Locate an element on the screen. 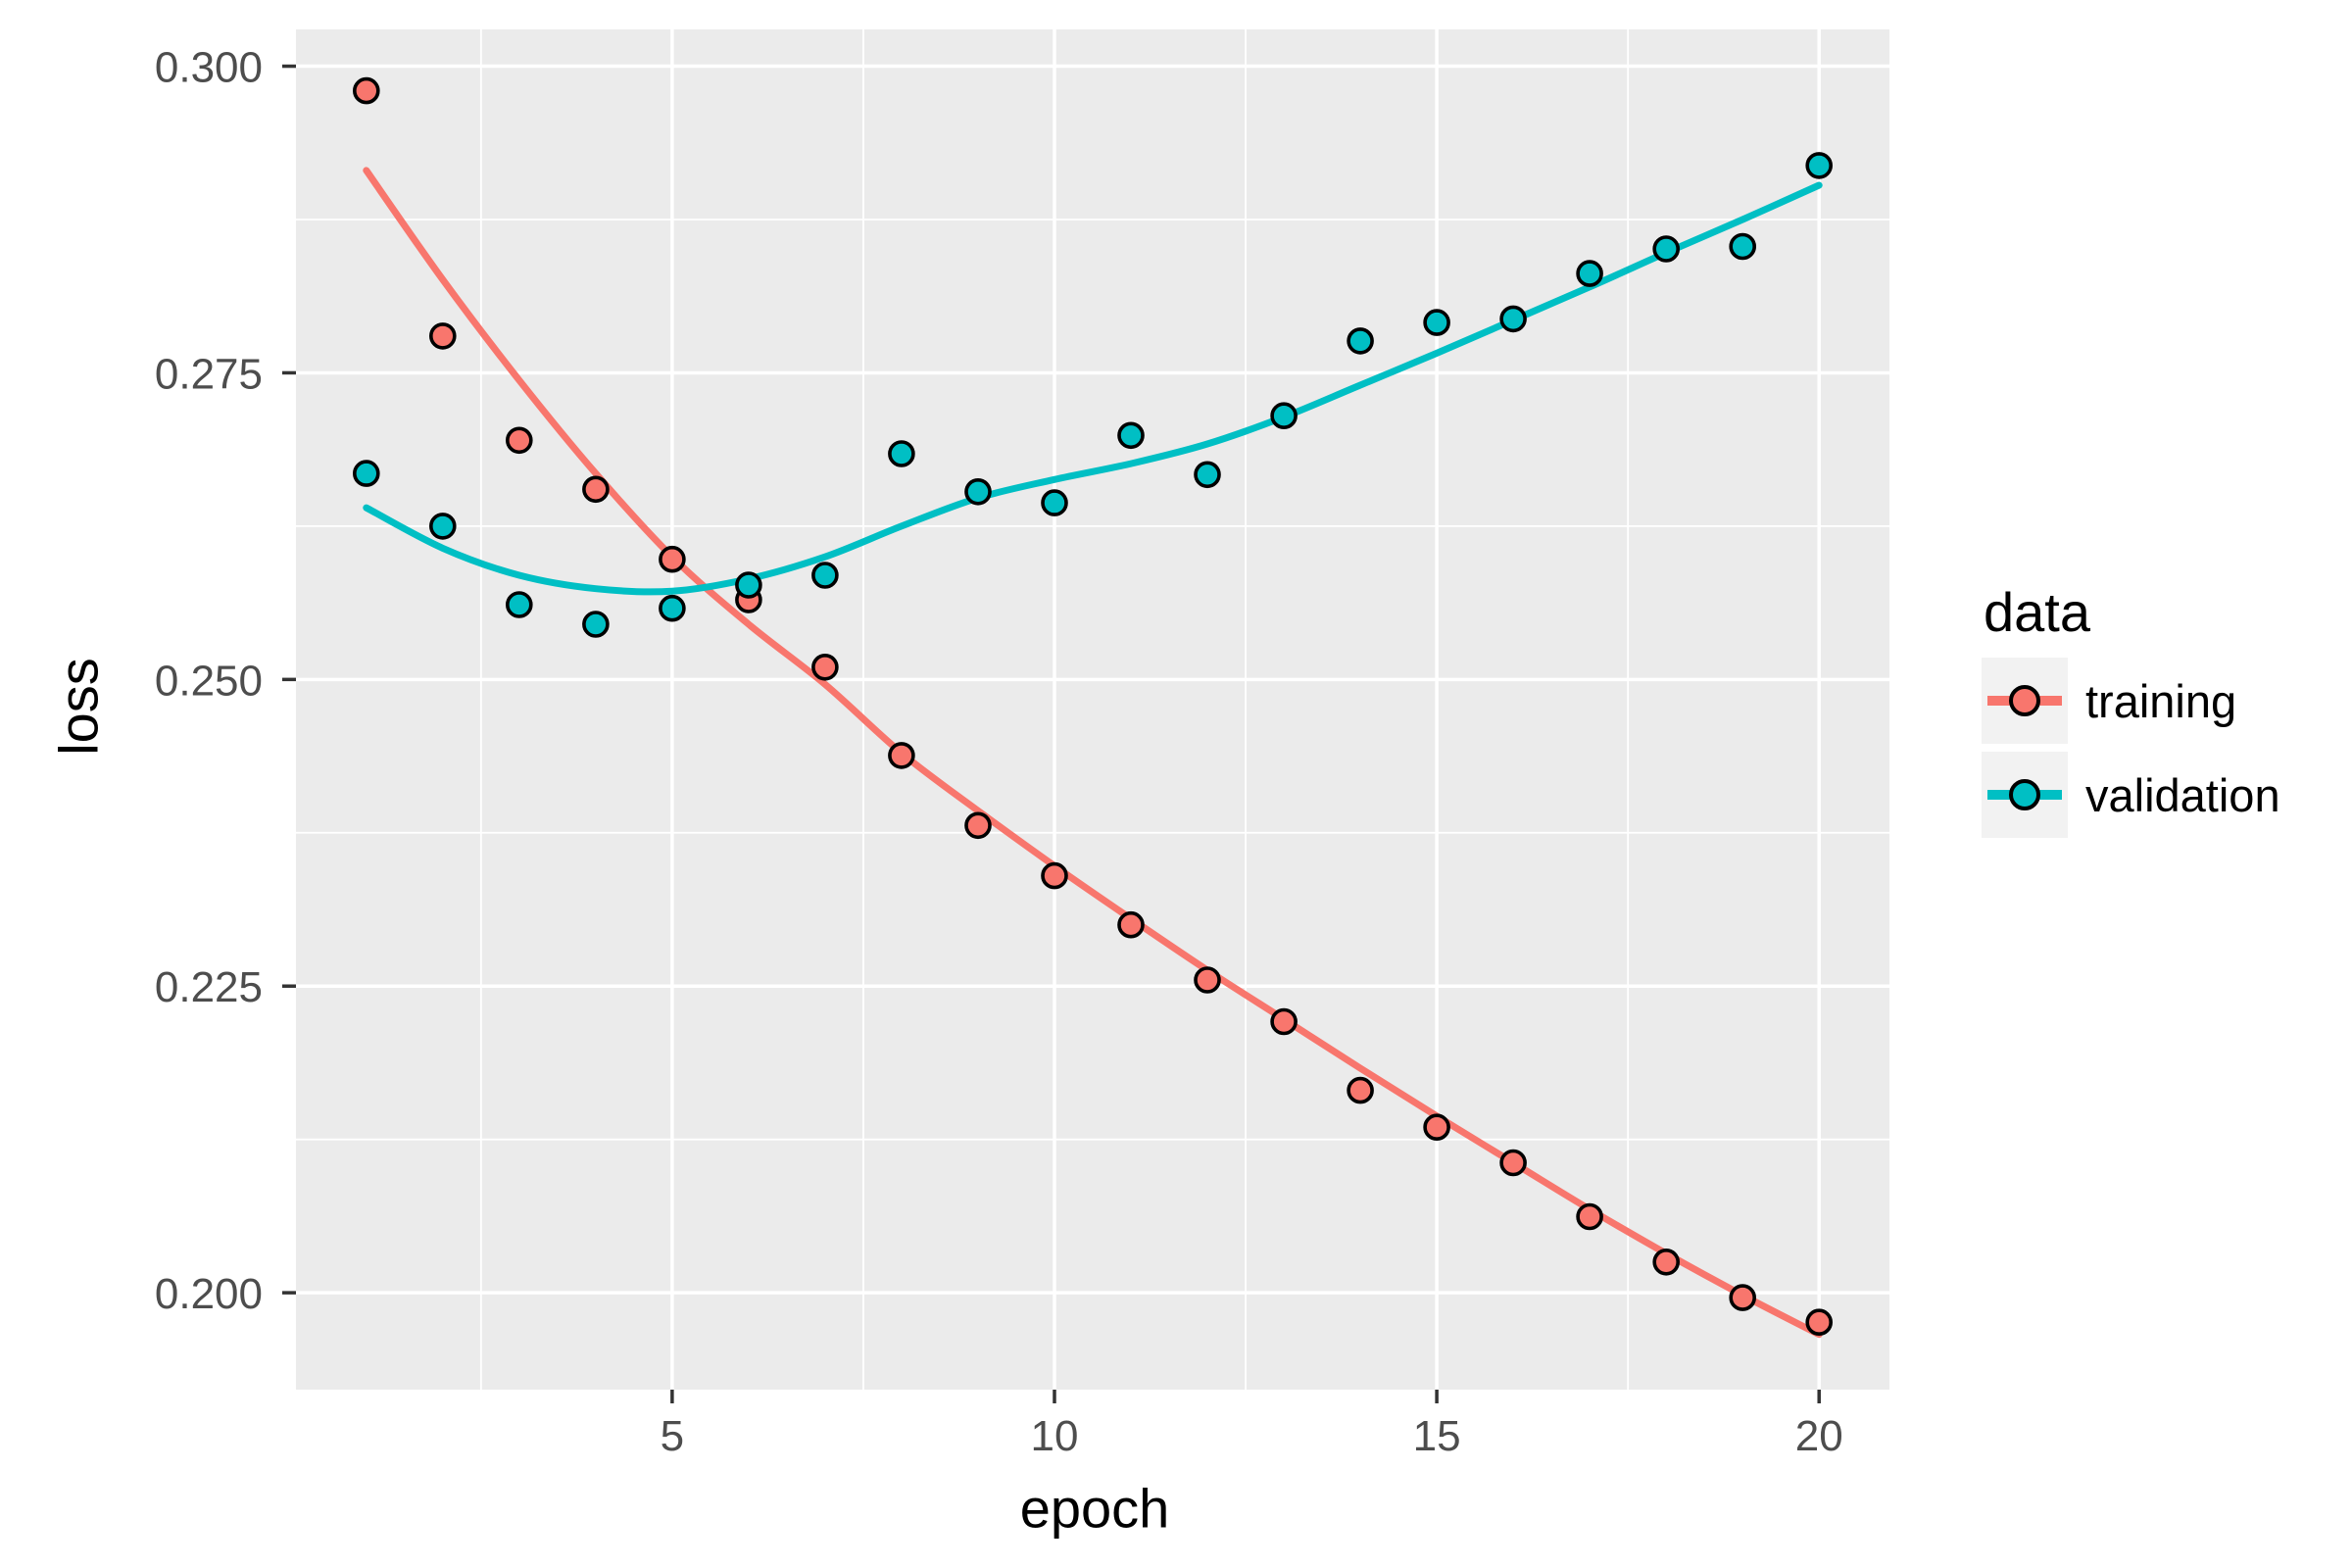 The image size is (2352, 1568). x-tick-label: 5 is located at coordinates (672, 1436).